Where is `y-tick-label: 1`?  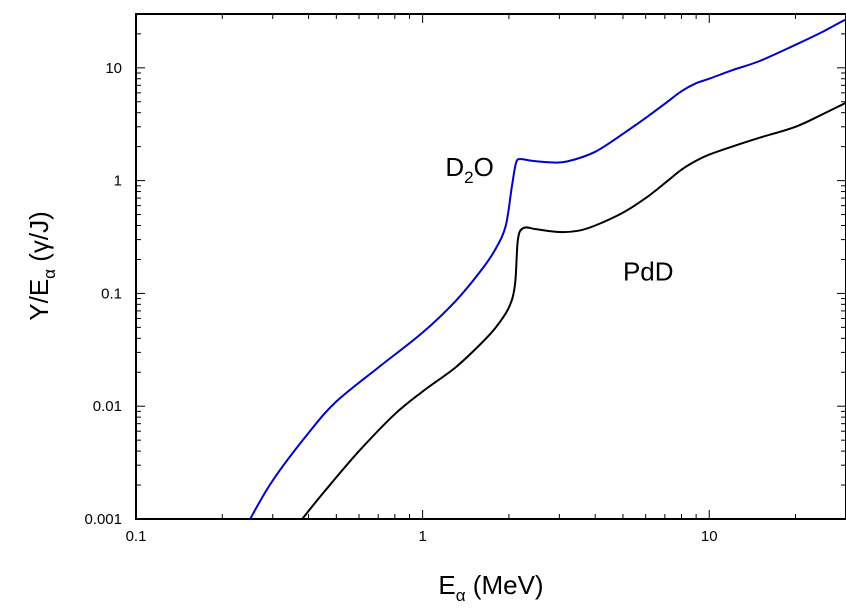
y-tick-label: 1 is located at coordinates (118, 181).